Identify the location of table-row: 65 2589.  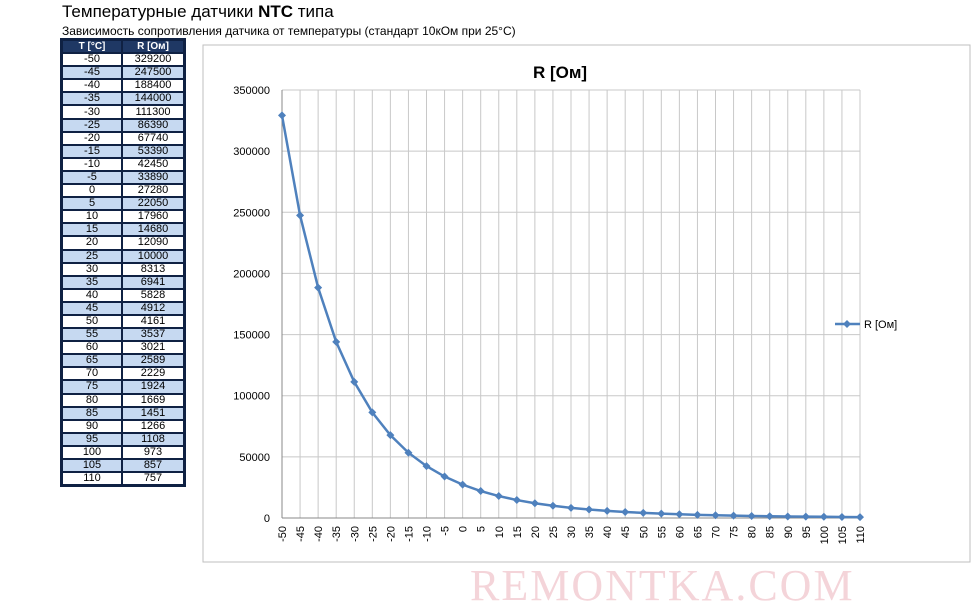
(123, 361).